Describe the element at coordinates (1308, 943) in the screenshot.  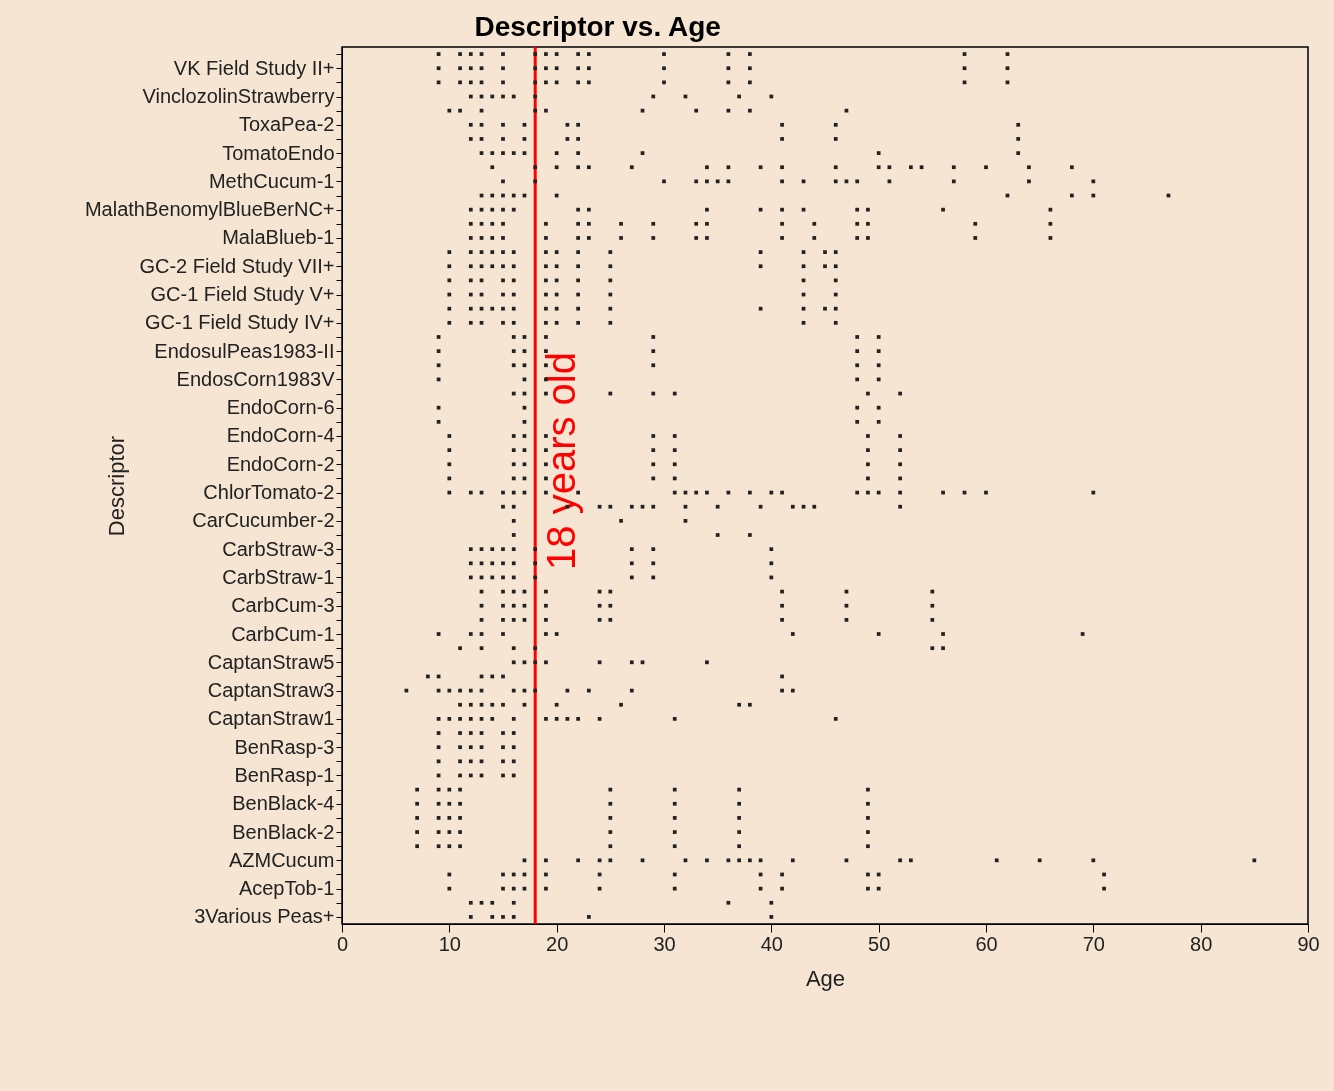
I see `x-tick-label: 90` at that location.